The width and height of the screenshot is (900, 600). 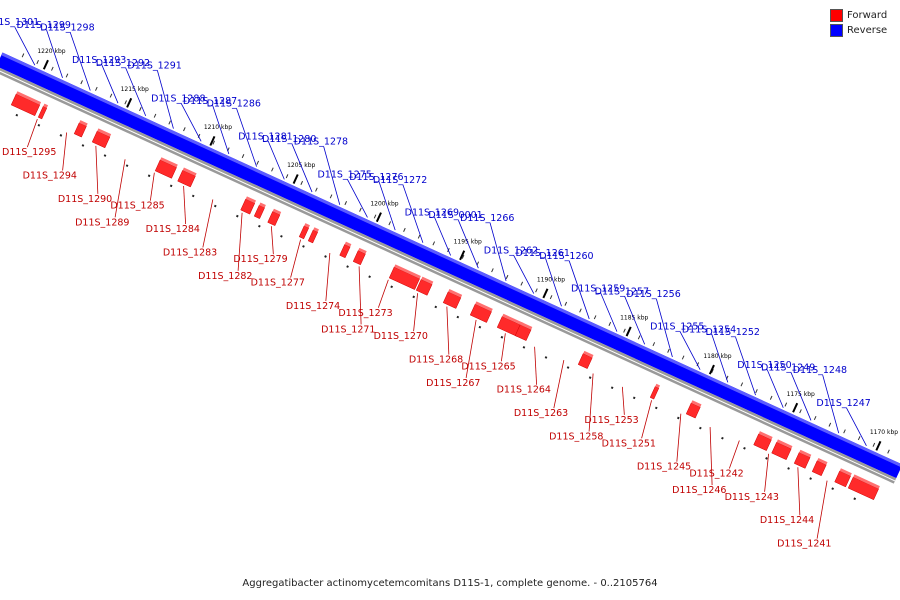 What do you see at coordinates (99, 60) in the screenshot?
I see `reverse-gene-label: D11S_1293` at bounding box center [99, 60].